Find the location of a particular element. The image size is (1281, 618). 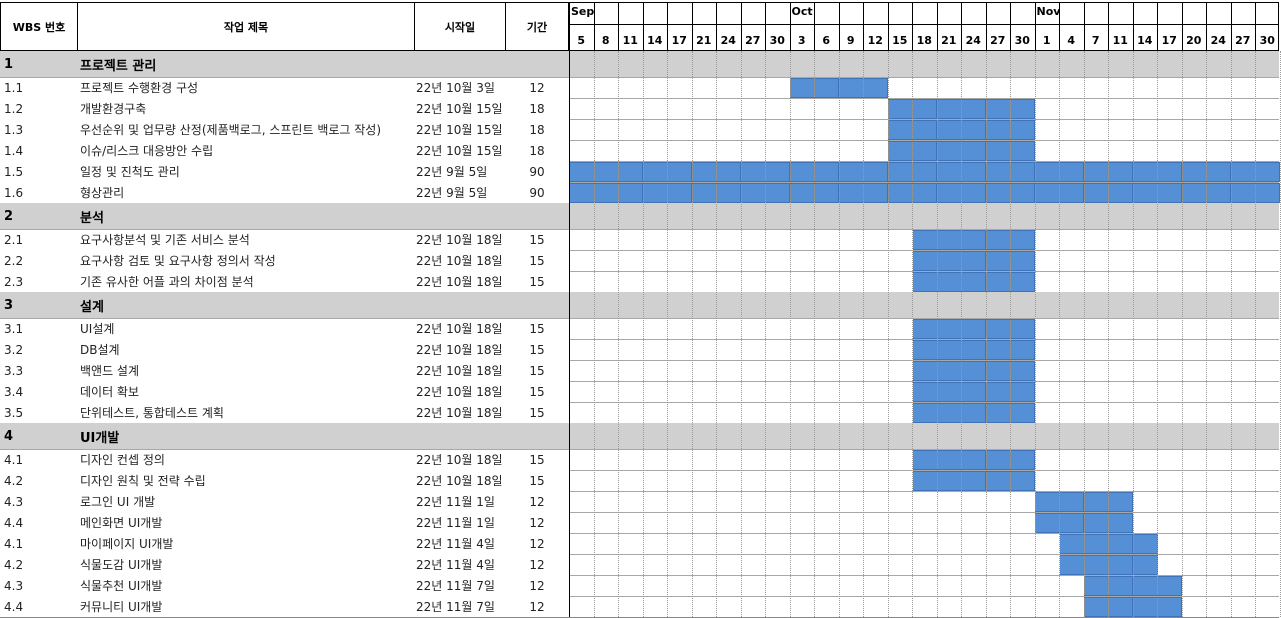

section-number: 1 is located at coordinates (9, 64).